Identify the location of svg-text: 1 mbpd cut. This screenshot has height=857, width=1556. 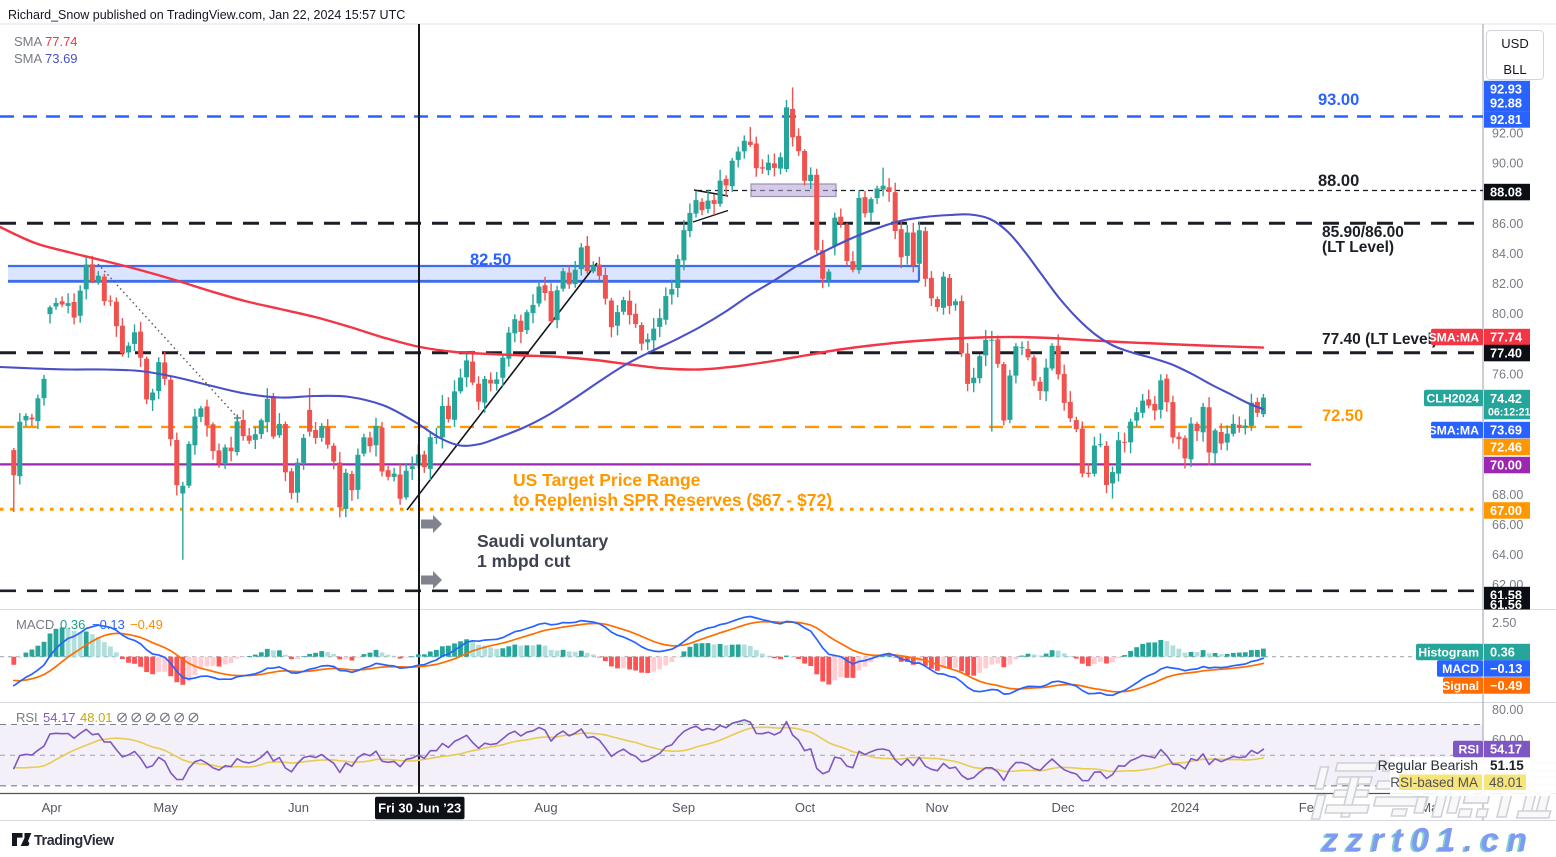
(524, 561).